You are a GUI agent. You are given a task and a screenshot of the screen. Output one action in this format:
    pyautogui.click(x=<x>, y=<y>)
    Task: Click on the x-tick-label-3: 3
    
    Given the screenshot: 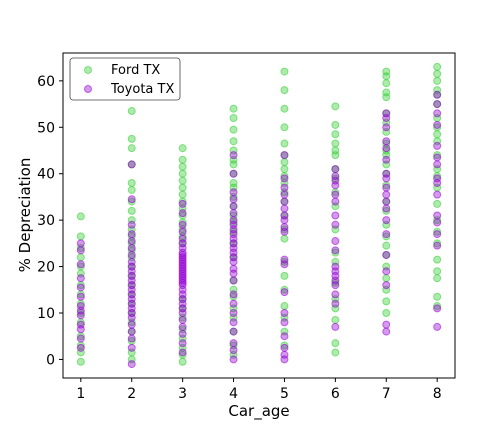 What is the action you would take?
    pyautogui.click(x=182, y=394)
    